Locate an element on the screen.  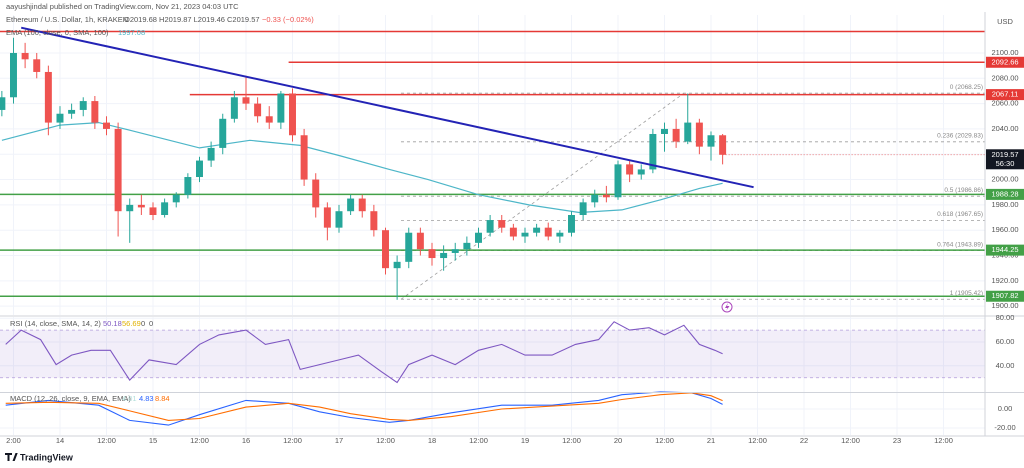
fib-label: 0.5 (1986.86) is located at coordinates (963, 190).